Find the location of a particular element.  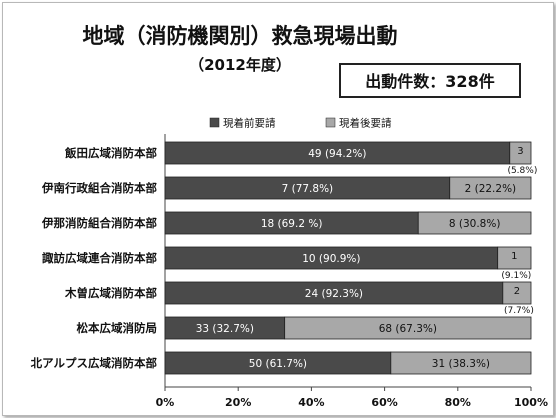

category-label: 伊南行政組合消防本部 is located at coordinates (99, 188).